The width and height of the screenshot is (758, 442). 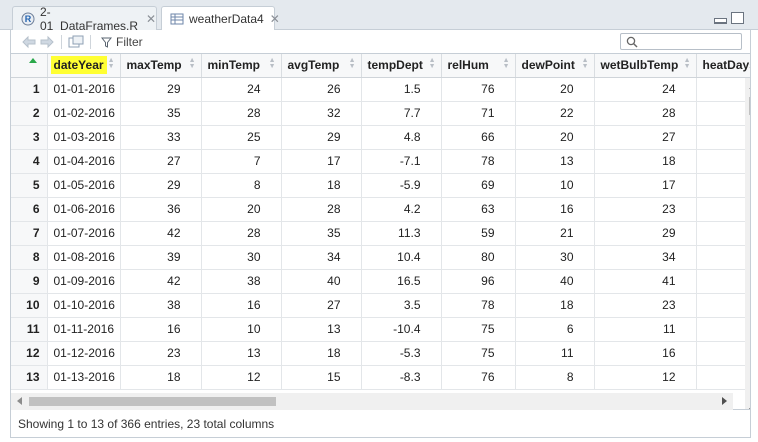 I want to click on maximize-pane-icon, so click(x=737, y=18).